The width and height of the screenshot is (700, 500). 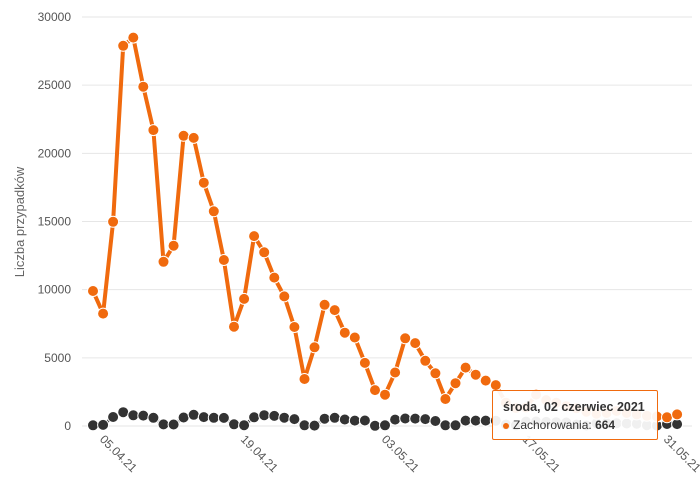 I want to click on y-tick-label: 25000, so click(x=55, y=85).